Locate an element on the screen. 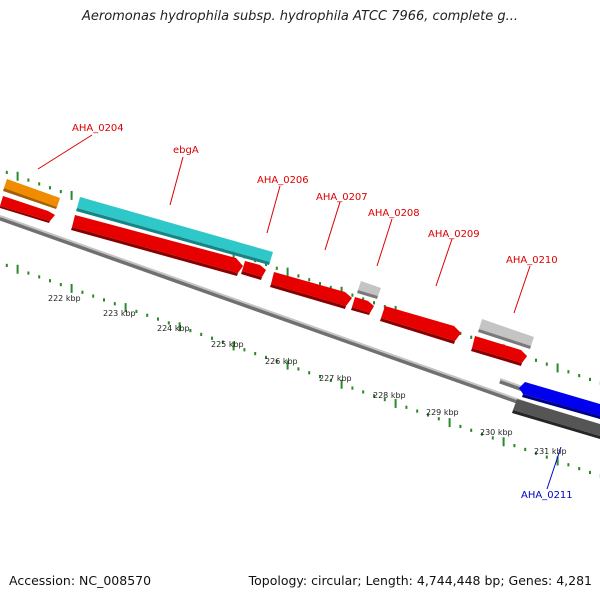 The image size is (600, 600). gene-feature-grey-small is located at coordinates (369, 290).